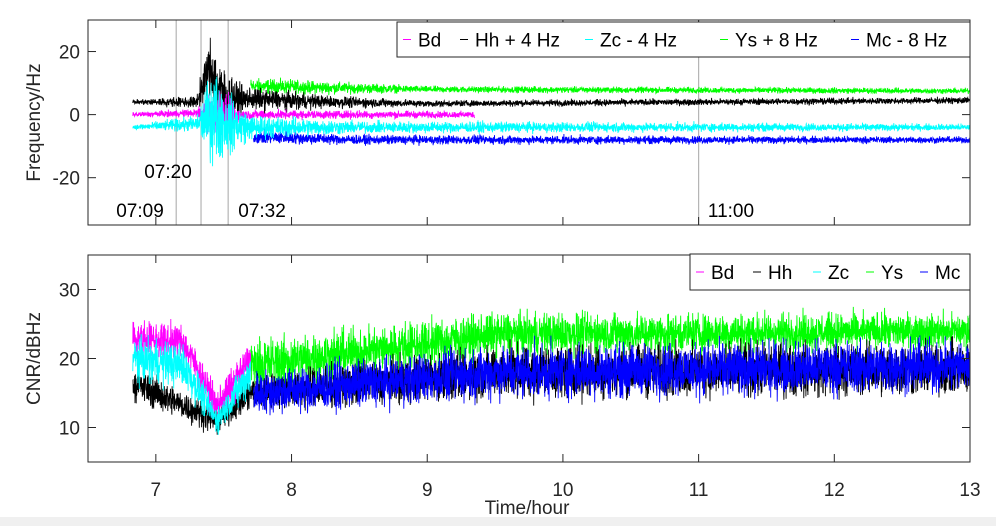  What do you see at coordinates (838, 273) in the screenshot?
I see `legend-entry: Zc` at bounding box center [838, 273].